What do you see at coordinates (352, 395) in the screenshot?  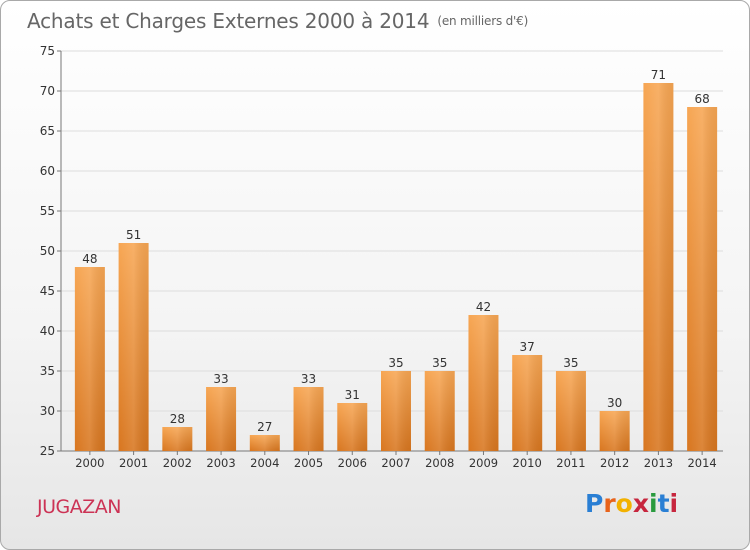 I see `data-label: 31` at bounding box center [352, 395].